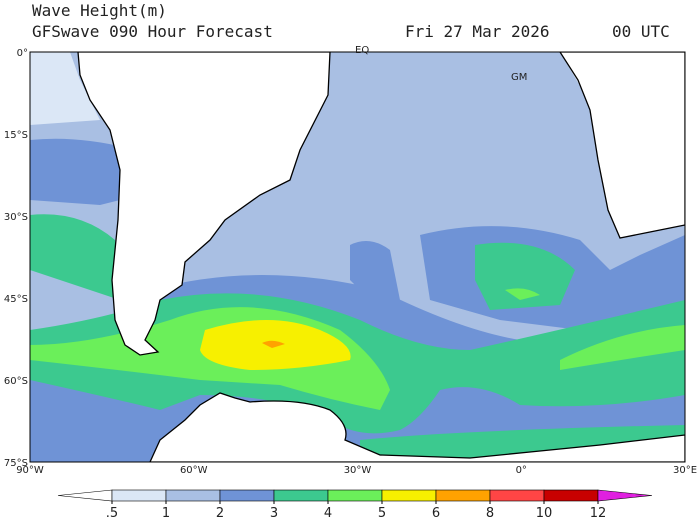 The height and width of the screenshot is (525, 700). I want to click on lat-label: 15°S, so click(16, 135).